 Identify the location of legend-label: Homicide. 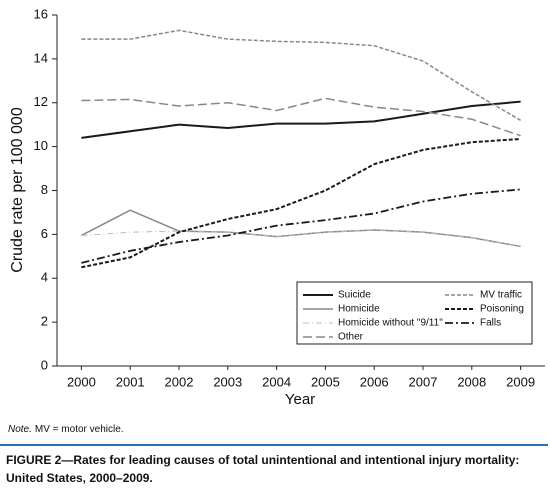
(359, 309).